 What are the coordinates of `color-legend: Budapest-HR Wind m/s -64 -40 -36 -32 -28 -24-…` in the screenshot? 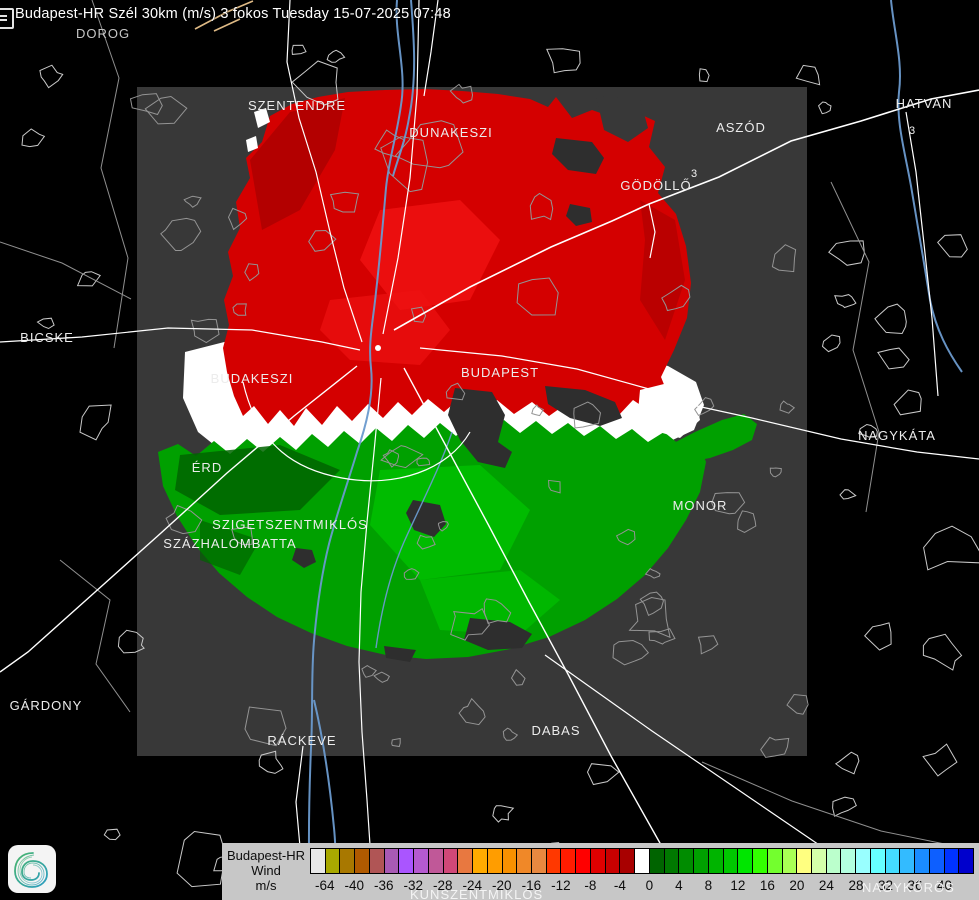 It's located at (600, 871).